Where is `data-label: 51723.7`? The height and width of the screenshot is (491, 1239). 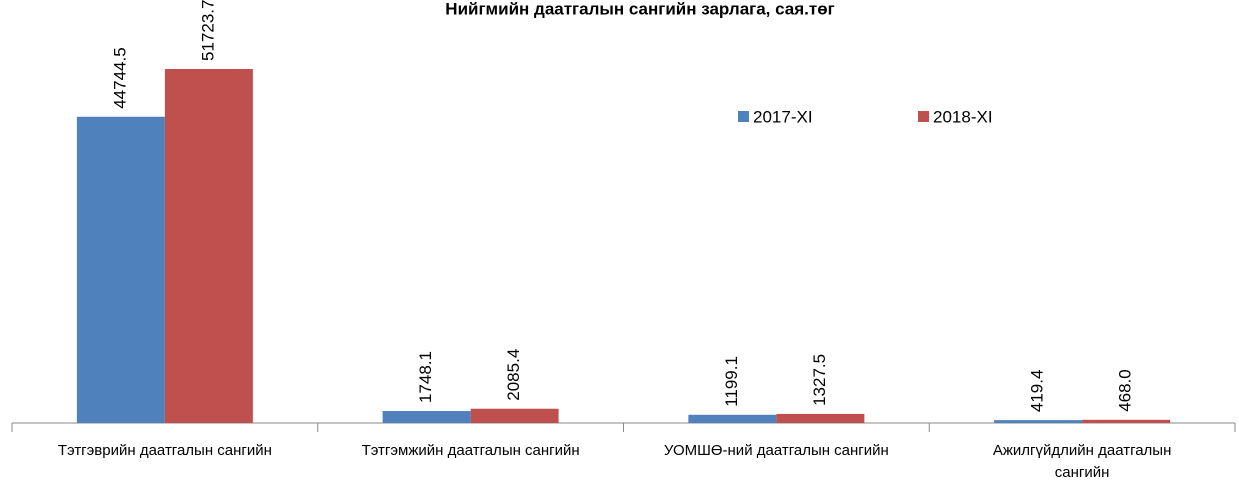
data-label: 51723.7 is located at coordinates (207, 30).